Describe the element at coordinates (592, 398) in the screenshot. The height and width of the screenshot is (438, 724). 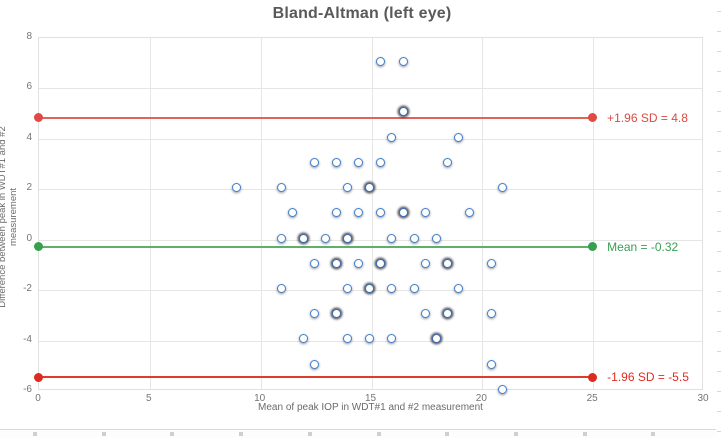
I see `x-tick-label: 25` at that location.